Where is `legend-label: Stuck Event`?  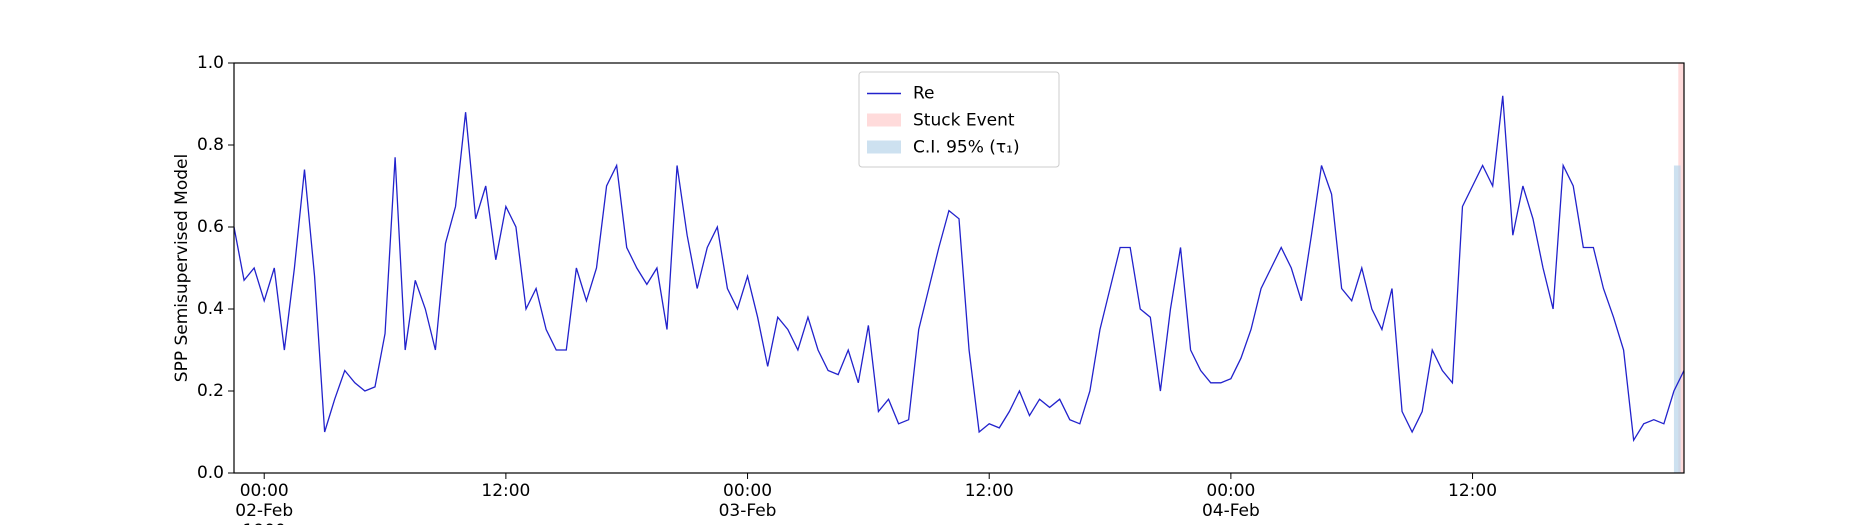
legend-label: Stuck Event is located at coordinates (964, 121).